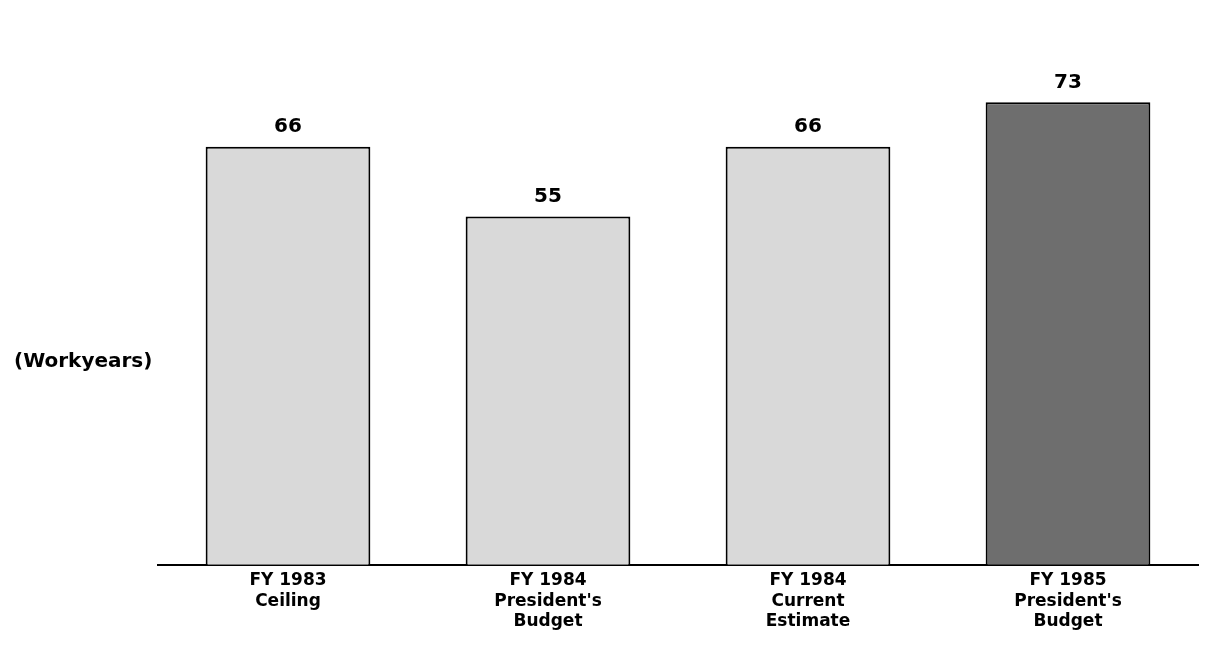  Describe the element at coordinates (1068, 600) in the screenshot. I see `x-tick-label: FY 1985 President's Budget` at that location.